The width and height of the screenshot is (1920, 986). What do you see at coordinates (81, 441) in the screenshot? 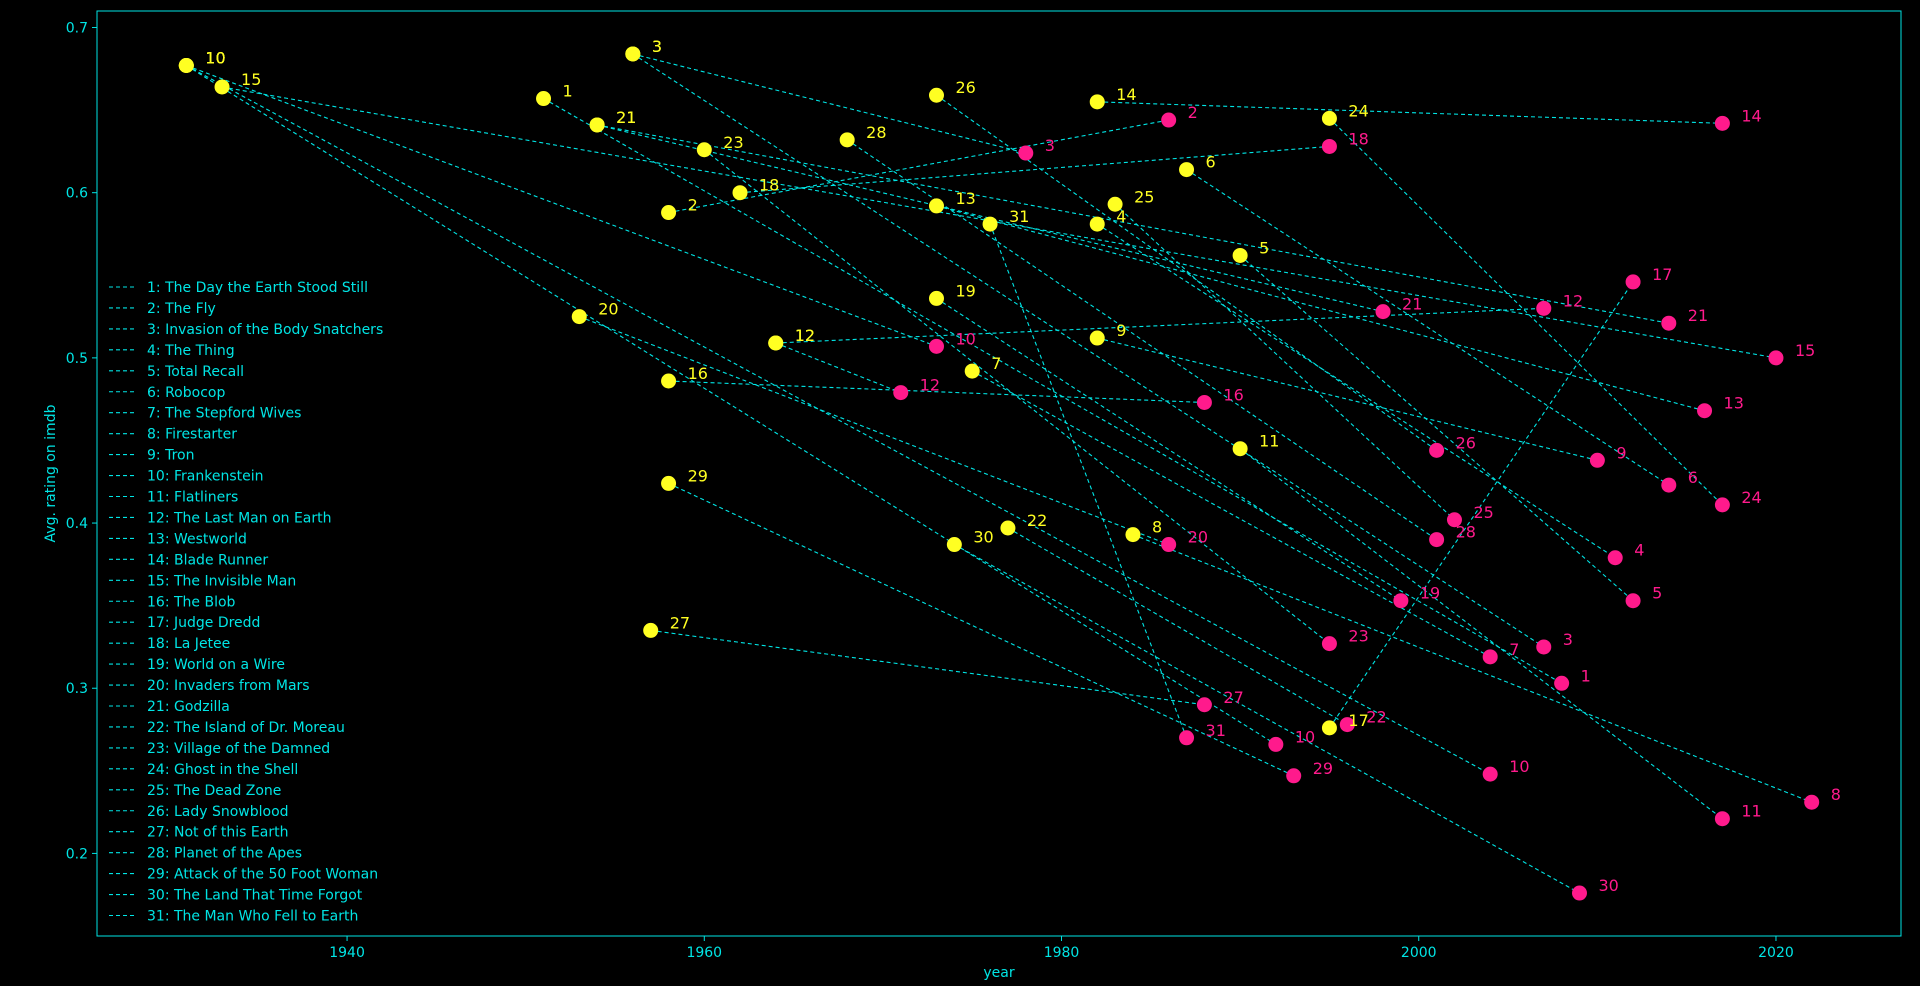
I see `y-axis: 0.2 0.3 0.4 0.5 0.6 0.7` at bounding box center [81, 441].